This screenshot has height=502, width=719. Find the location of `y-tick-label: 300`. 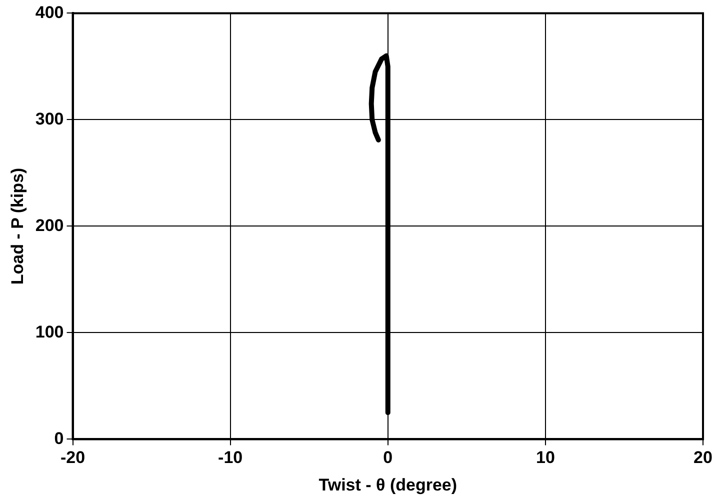

y-tick-label: 300 is located at coordinates (49, 118).